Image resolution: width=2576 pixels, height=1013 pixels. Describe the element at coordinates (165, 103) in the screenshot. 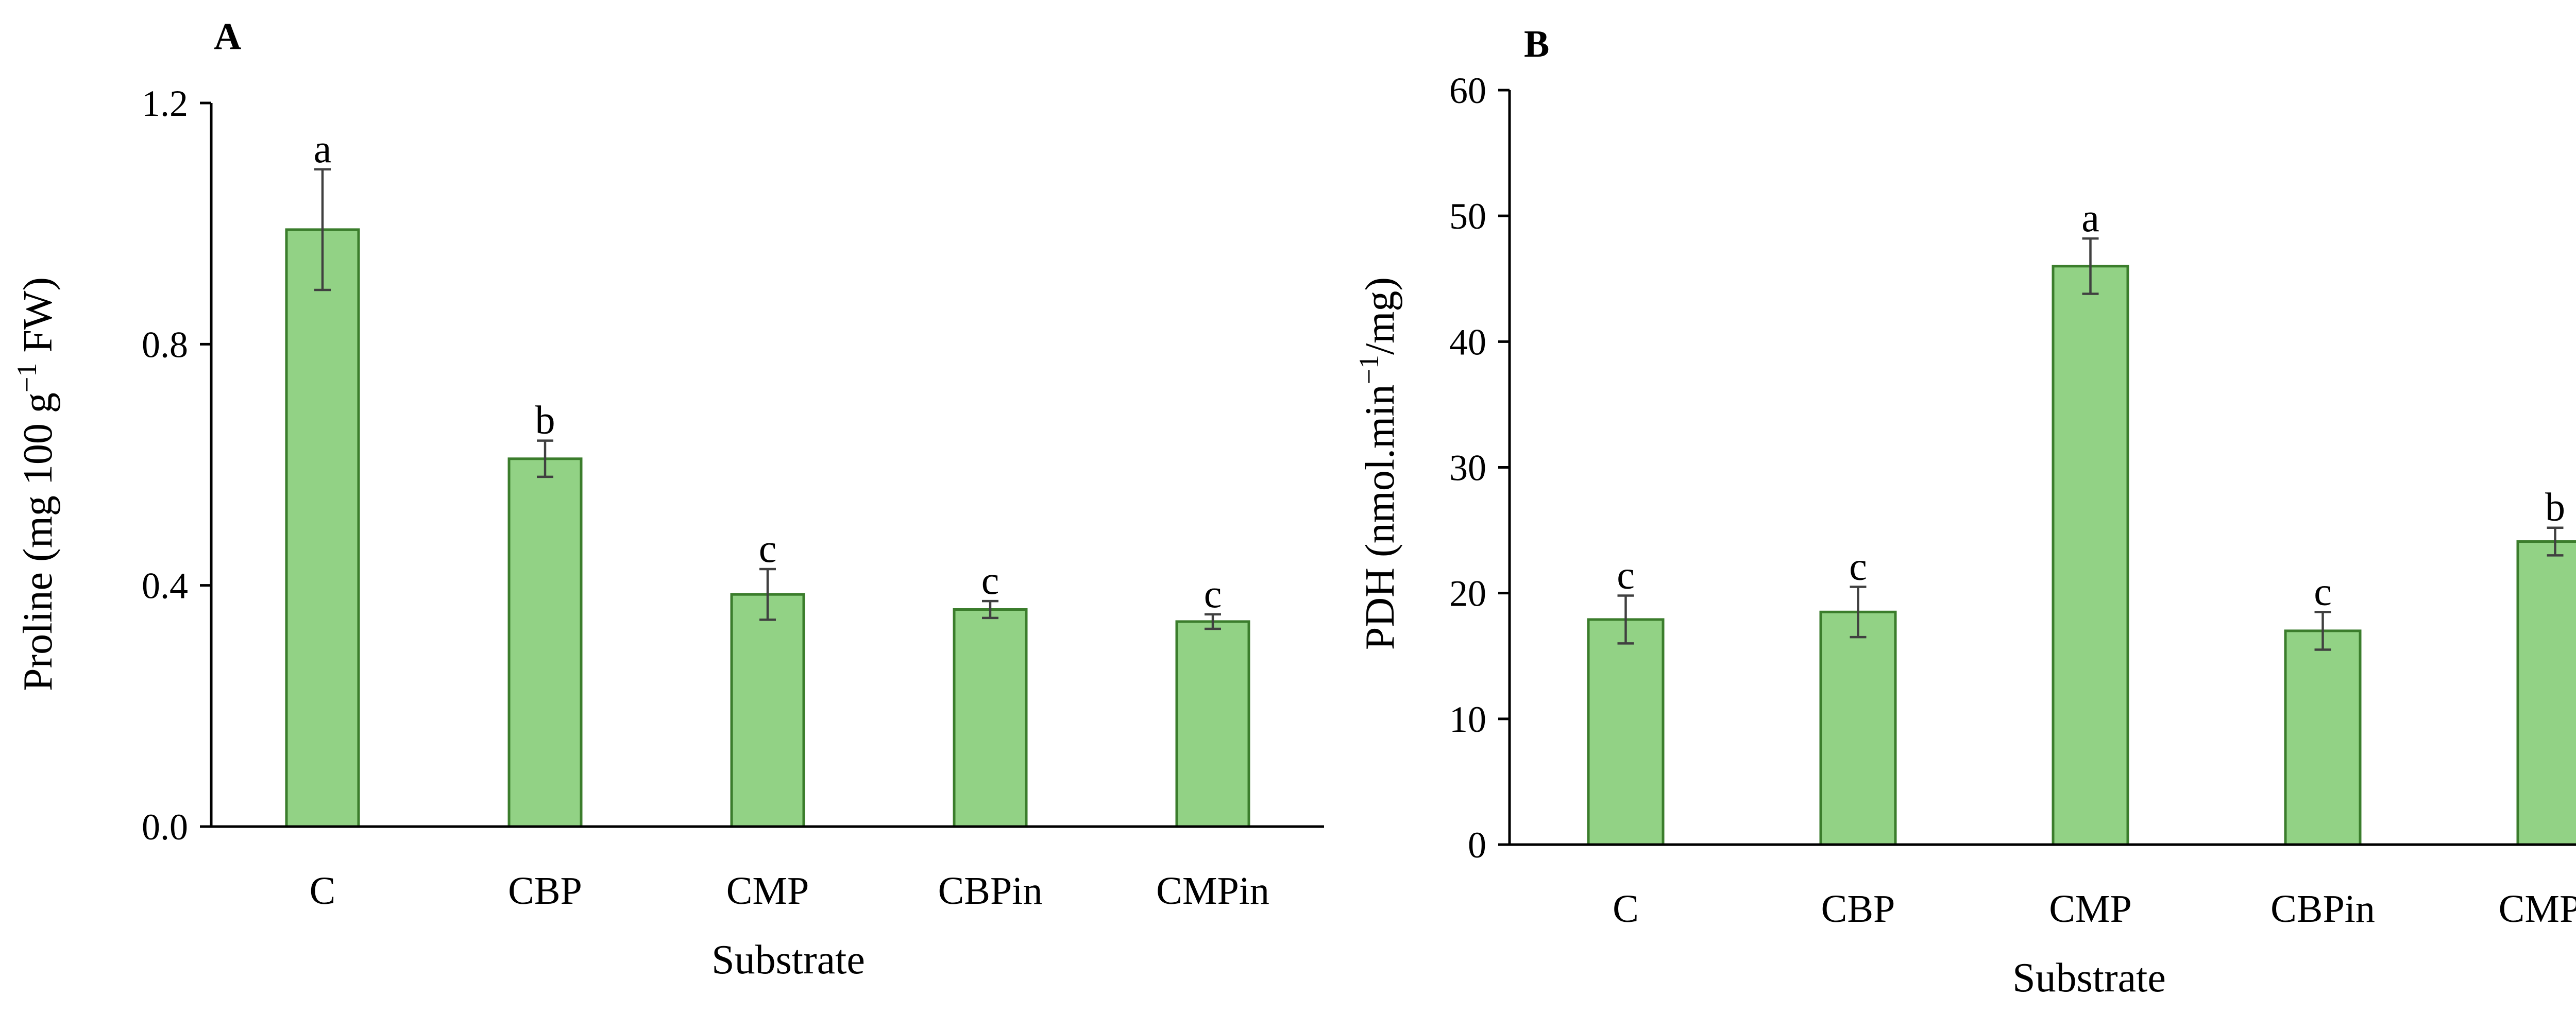

I see `y-tick-label: 1.2` at that location.